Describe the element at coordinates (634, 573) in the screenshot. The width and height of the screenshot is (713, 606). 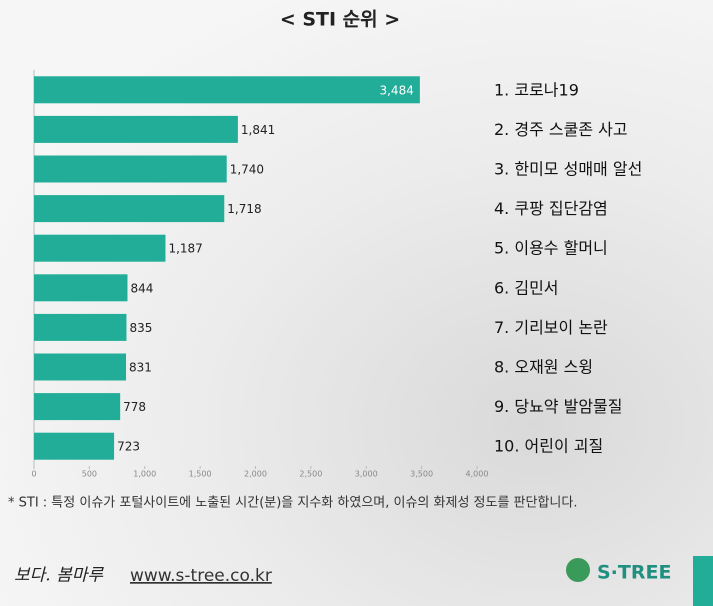
I see `brand: S·TREE` at that location.